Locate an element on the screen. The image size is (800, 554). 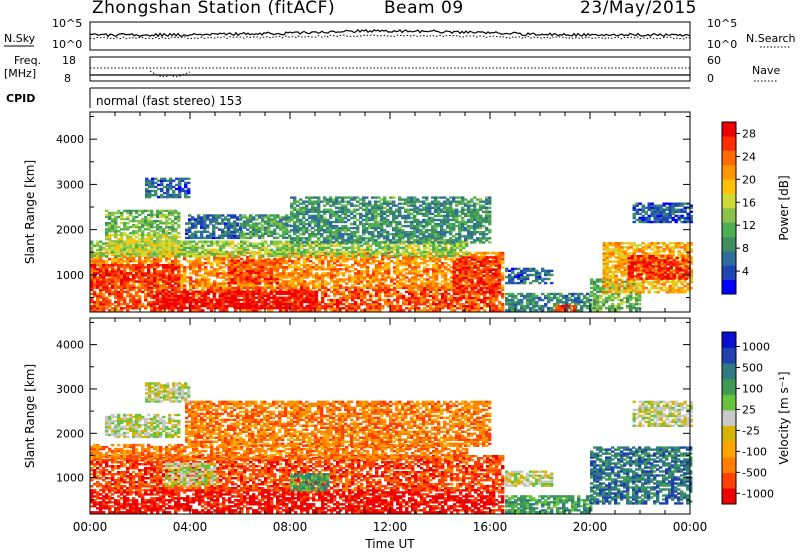
date-label: 23/May/2015 is located at coordinates (638, 9).